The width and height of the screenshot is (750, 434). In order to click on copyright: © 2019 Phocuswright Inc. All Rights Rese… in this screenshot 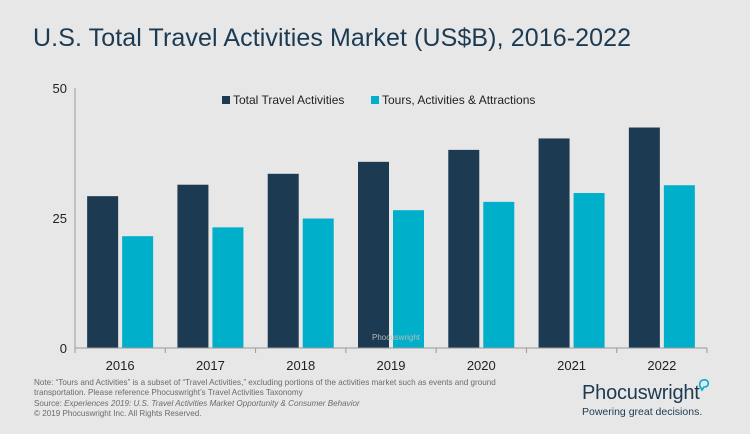, I will do `click(118, 413)`.